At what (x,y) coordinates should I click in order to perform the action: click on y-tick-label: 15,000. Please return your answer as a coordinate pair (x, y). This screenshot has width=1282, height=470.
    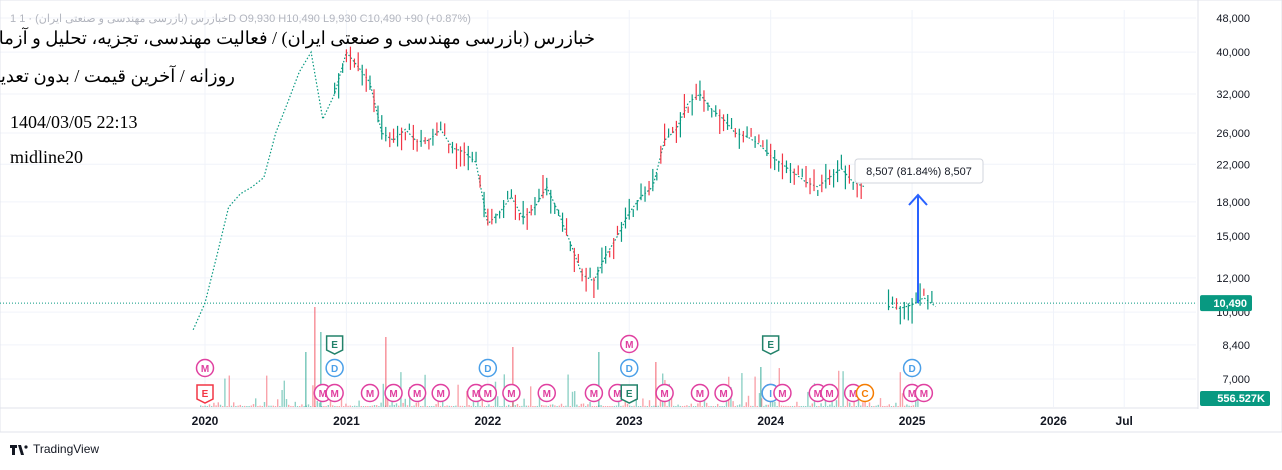
    Looking at the image, I should click on (1233, 237).